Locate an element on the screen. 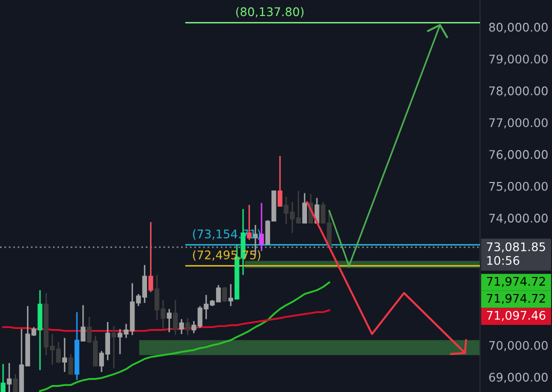  ref-line-label: (80,137.80) is located at coordinates (270, 12).